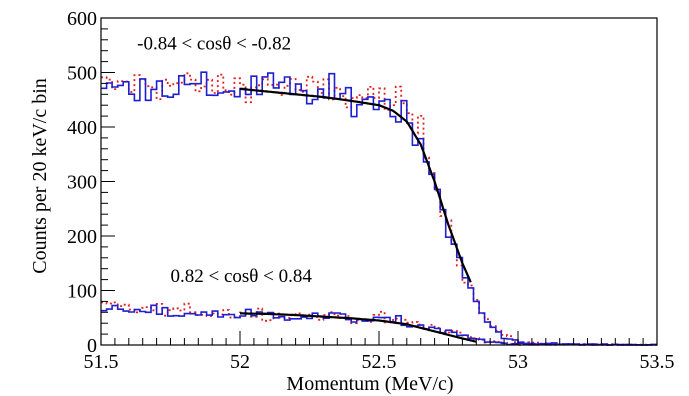 The image size is (689, 396). What do you see at coordinates (40, 176) in the screenshot?
I see `y-axis-label: Counts per 20 keV/c bin` at bounding box center [40, 176].